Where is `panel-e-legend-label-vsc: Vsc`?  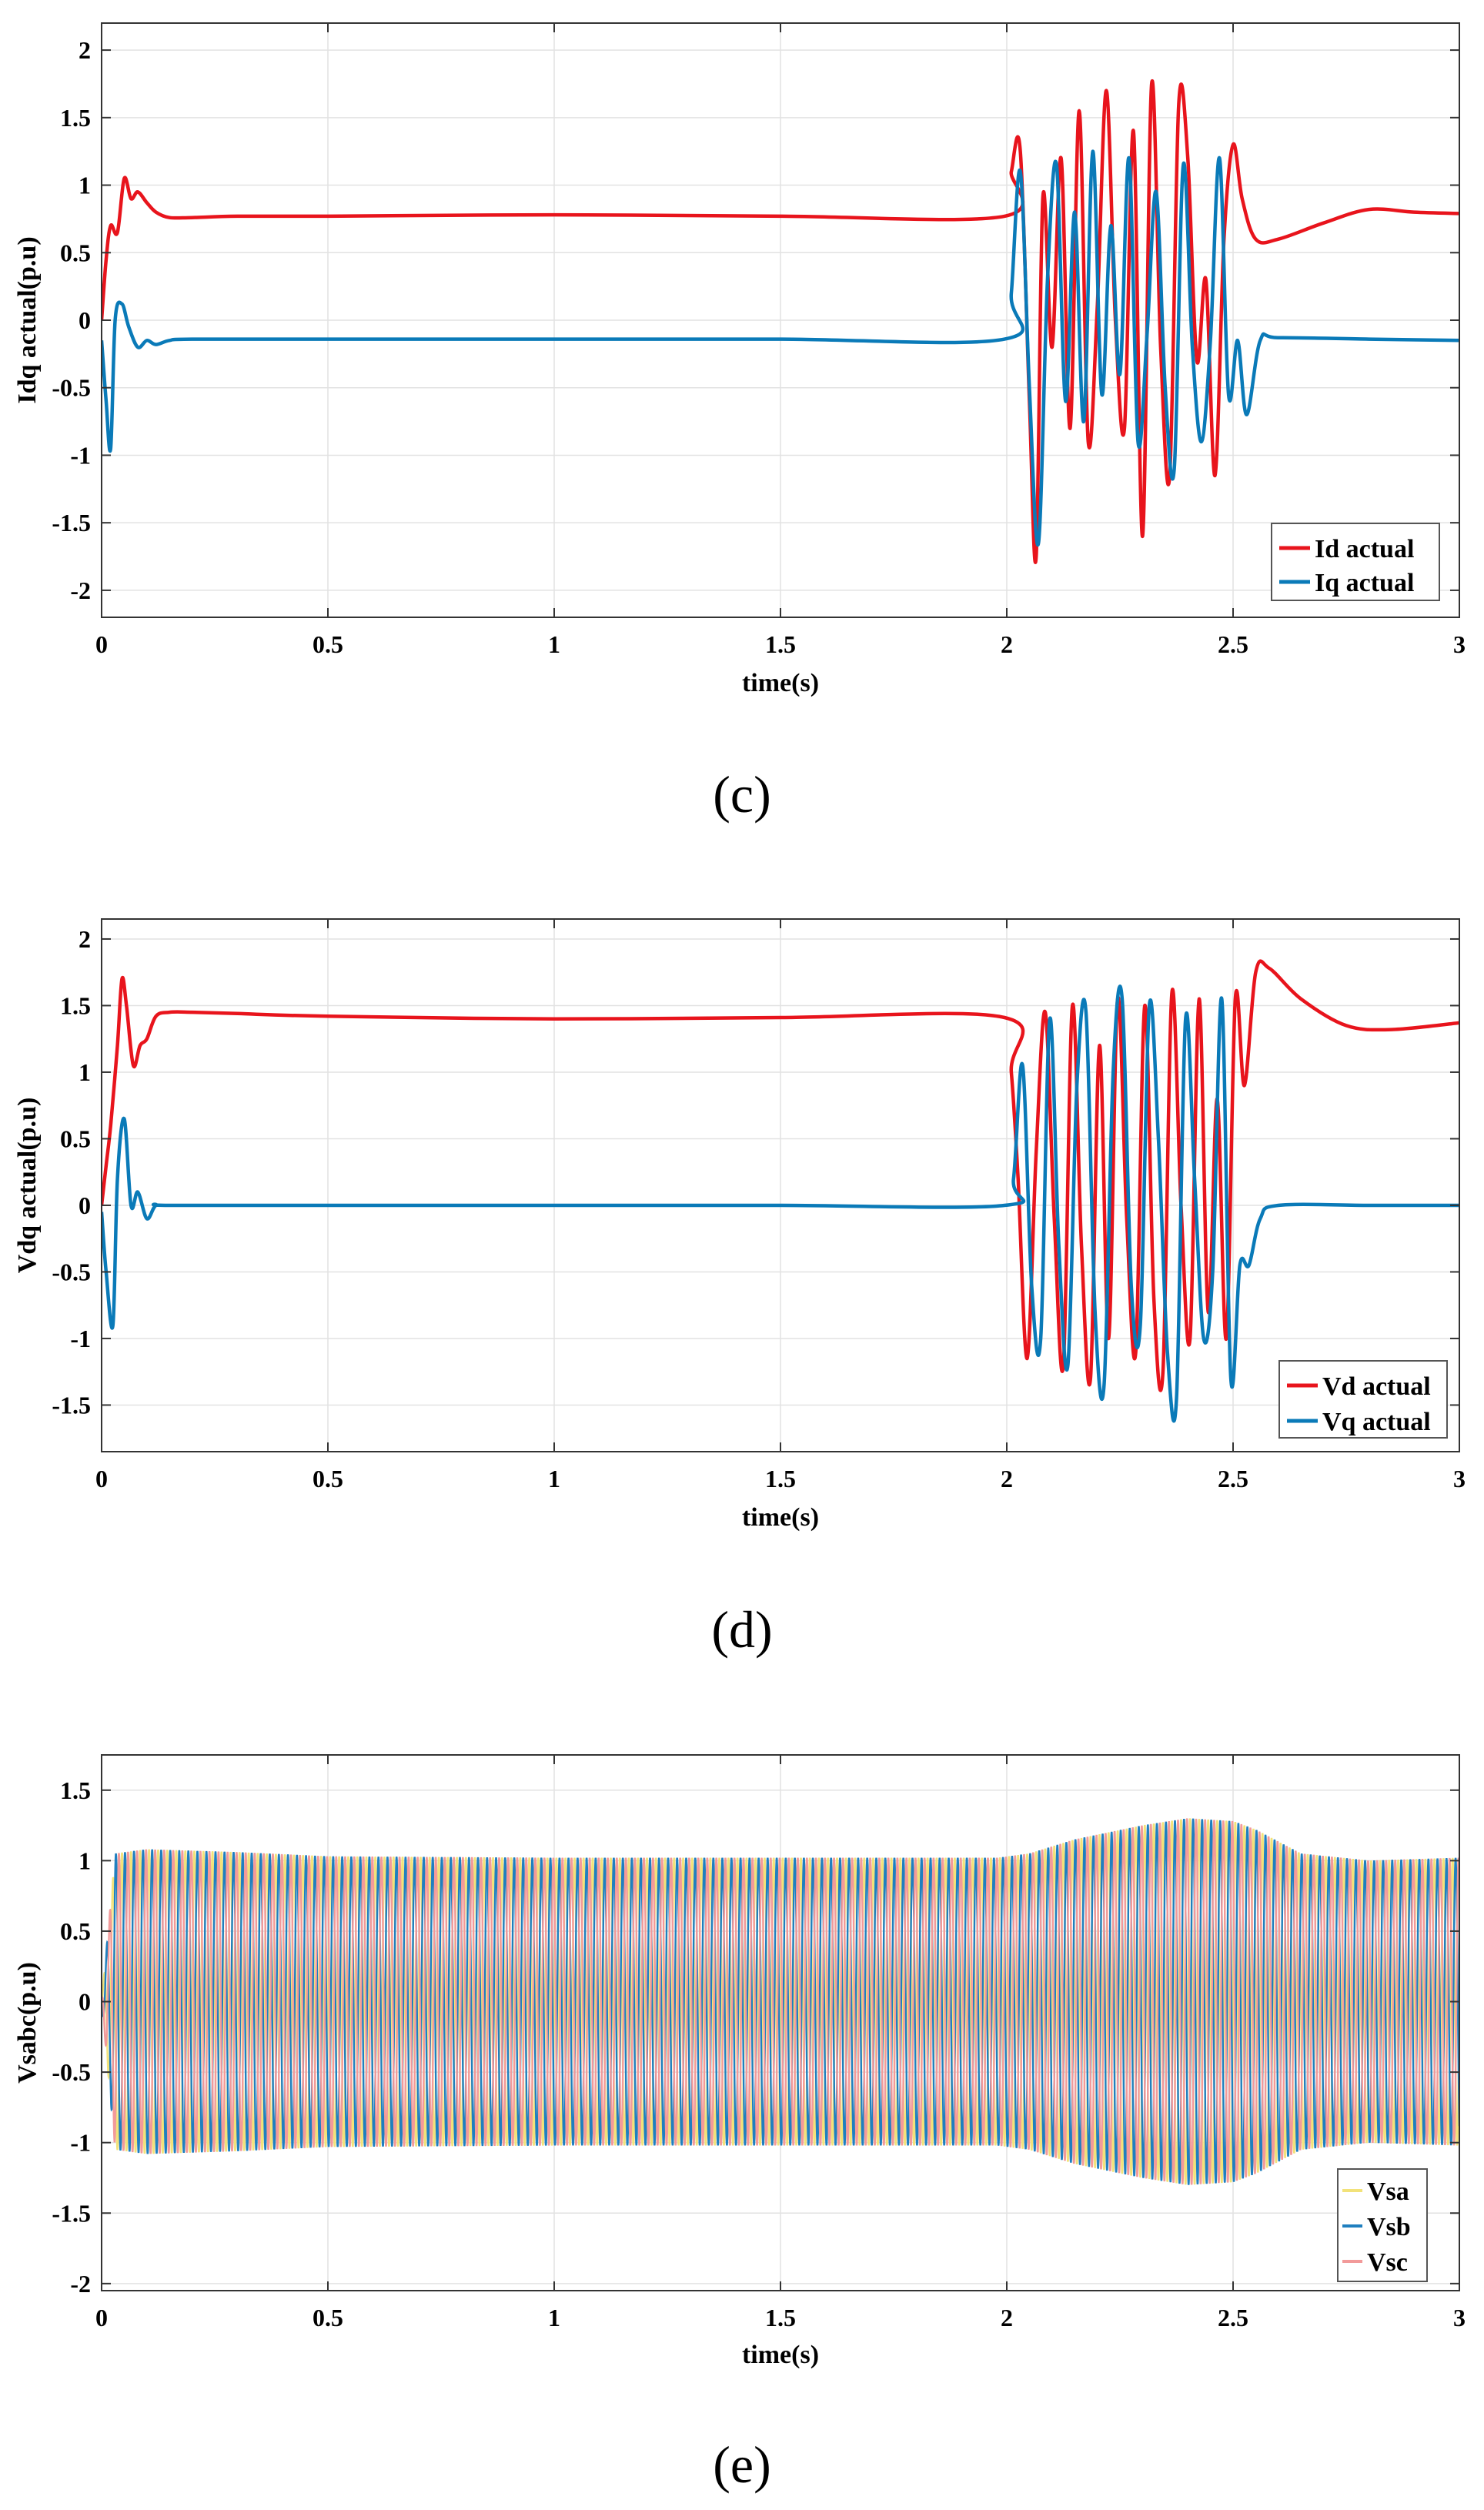
panel-e-legend-label-vsc: Vsc is located at coordinates (1387, 2262).